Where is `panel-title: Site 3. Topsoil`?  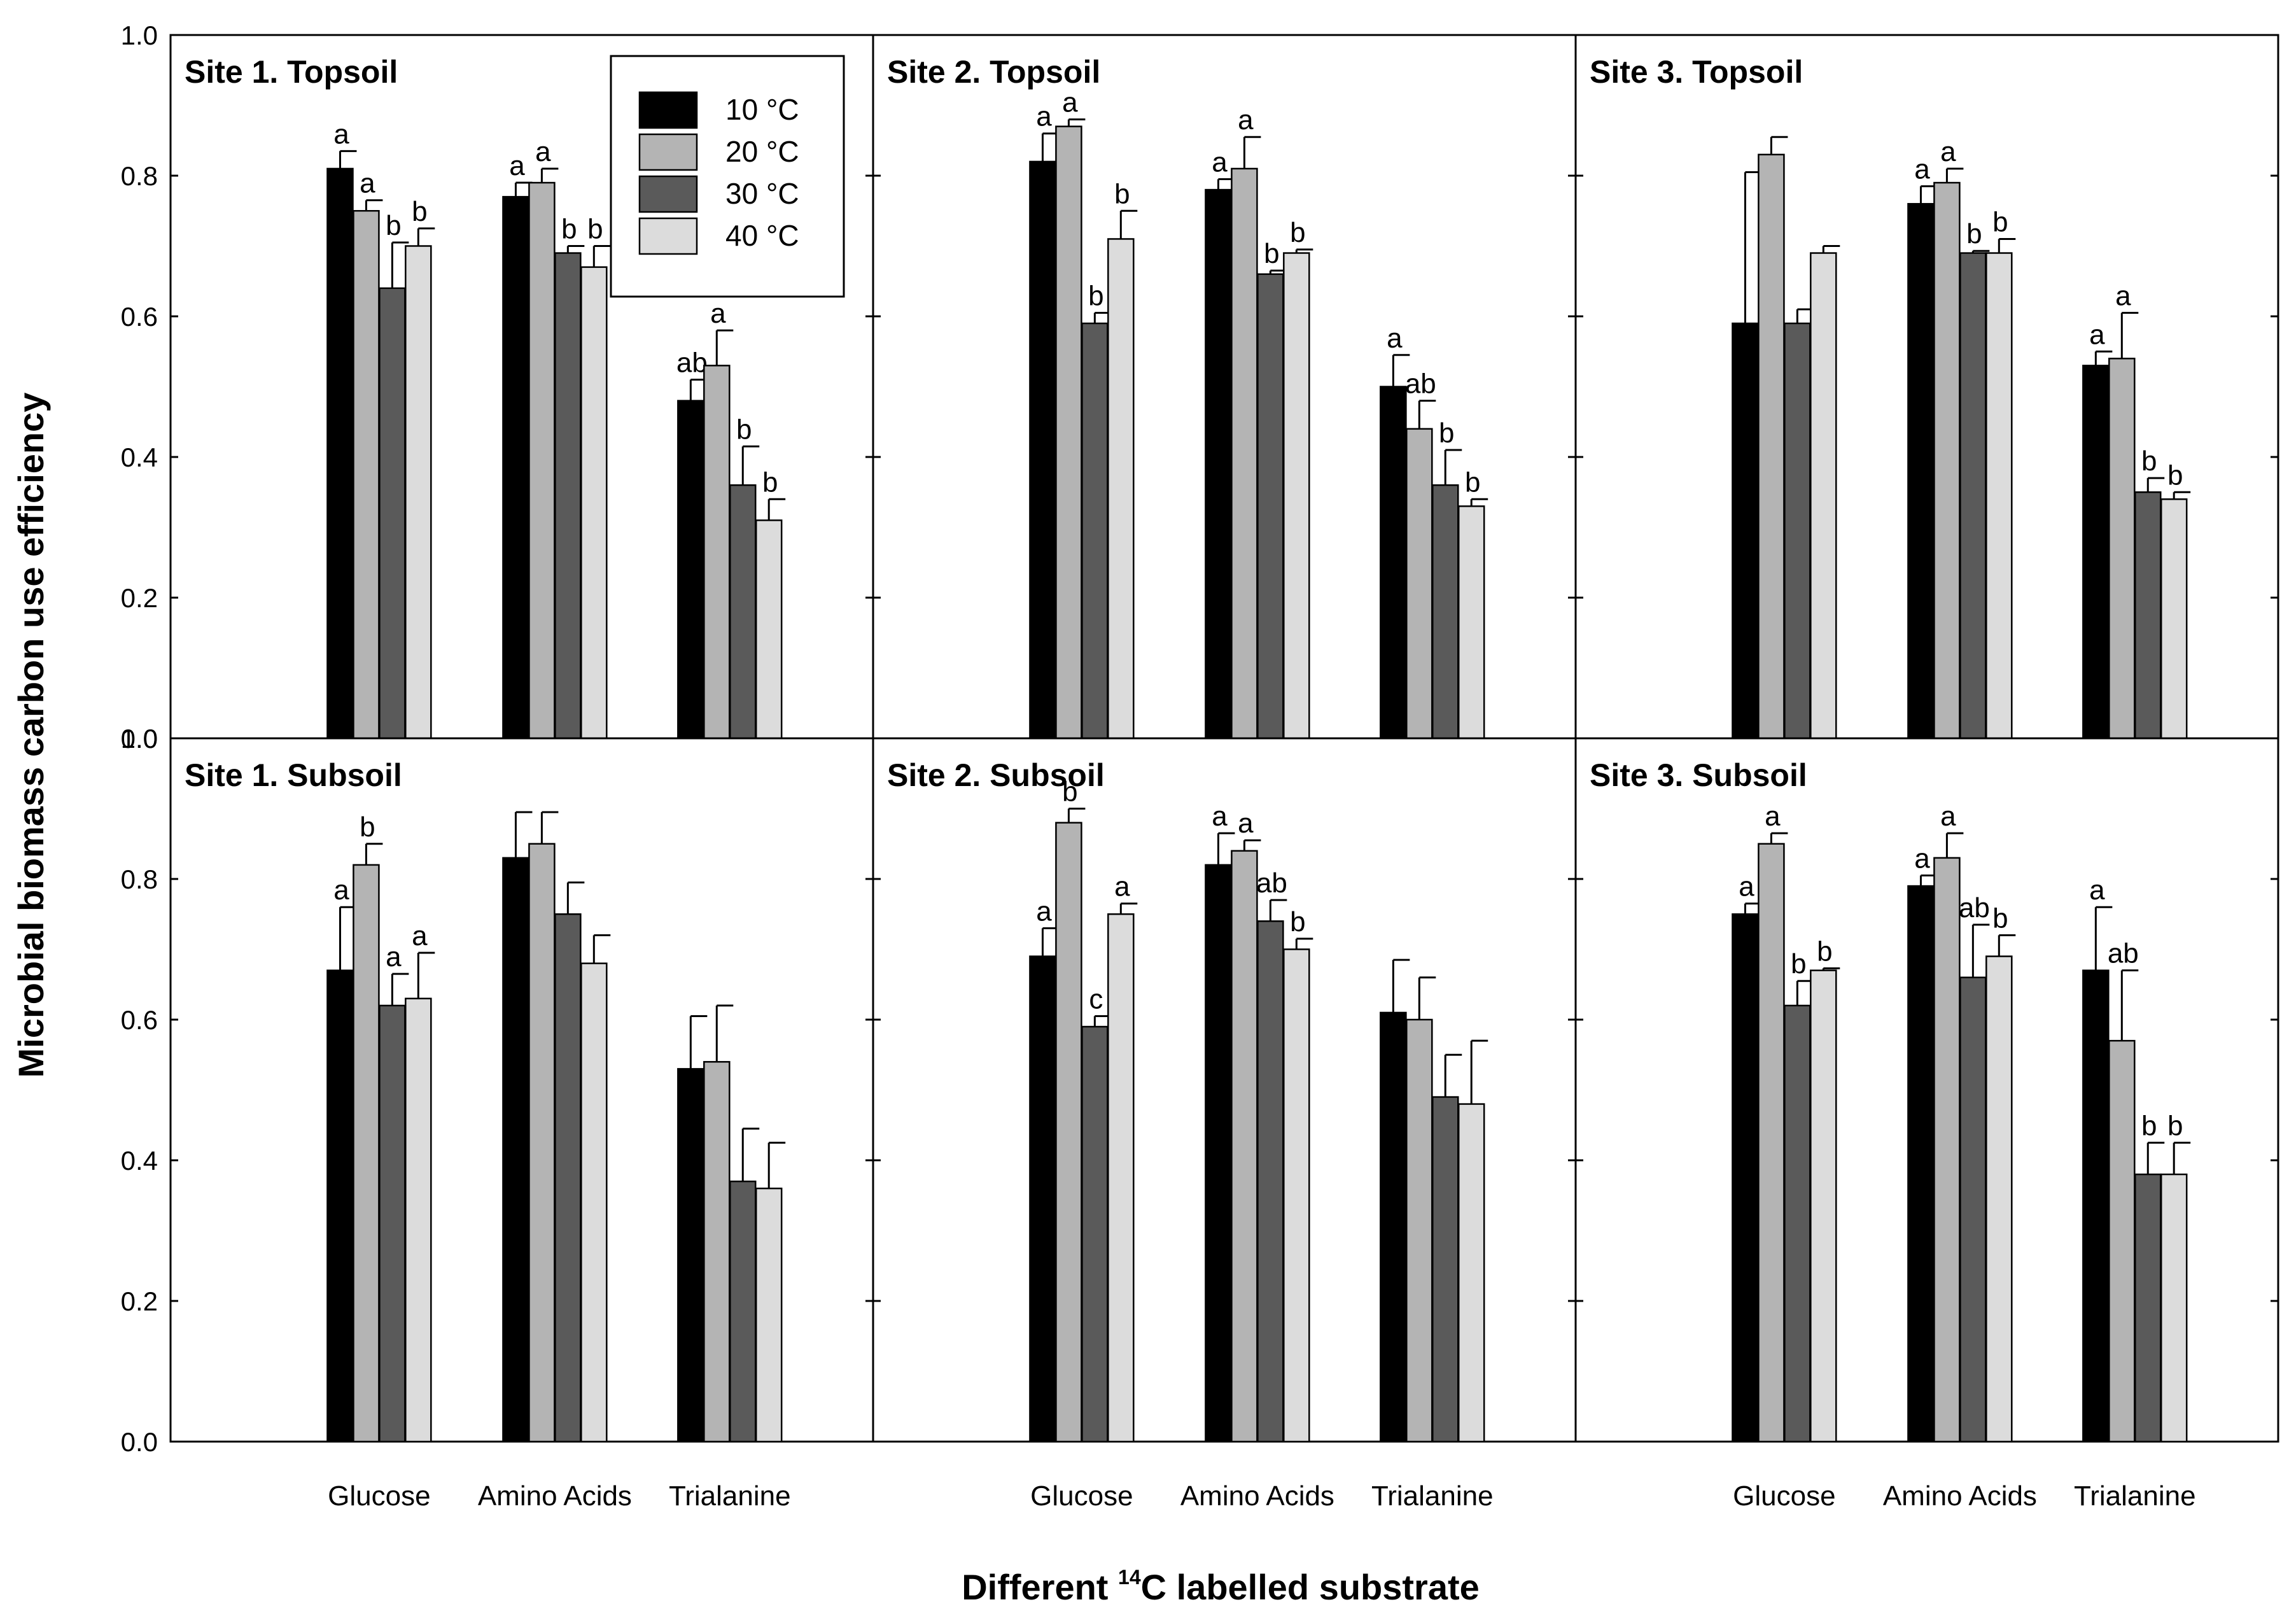
panel-title: Site 3. Topsoil is located at coordinates (1696, 72).